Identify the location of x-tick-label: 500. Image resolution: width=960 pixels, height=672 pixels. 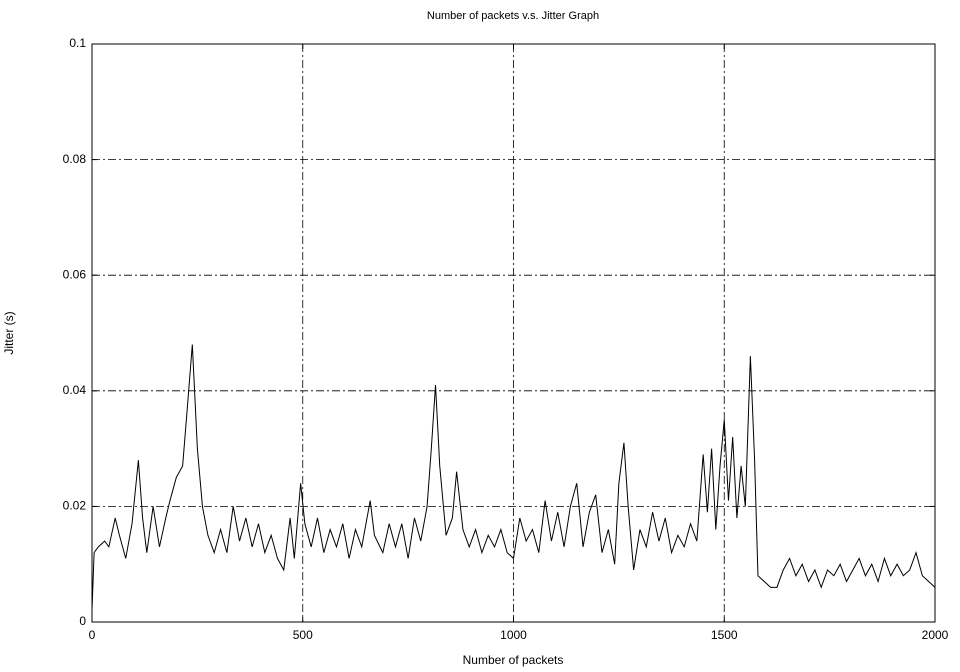
(303, 635).